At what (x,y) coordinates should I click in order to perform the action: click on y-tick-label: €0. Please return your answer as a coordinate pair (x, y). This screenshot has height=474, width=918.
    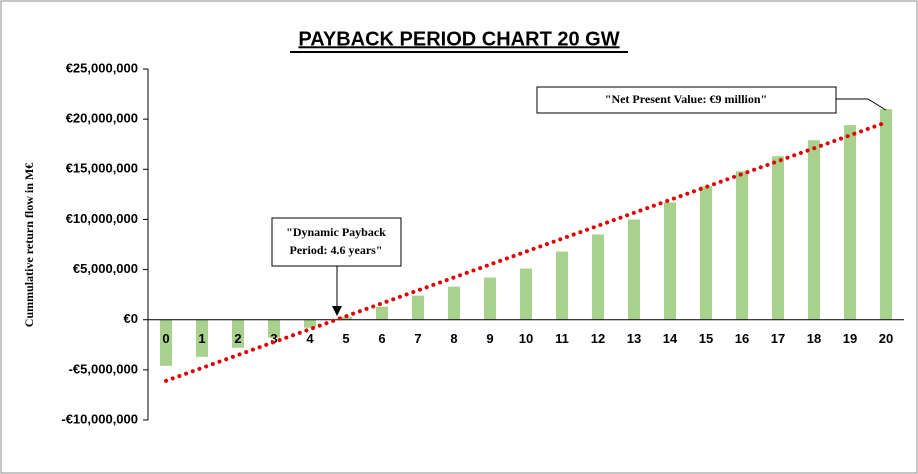
    Looking at the image, I should click on (131, 318).